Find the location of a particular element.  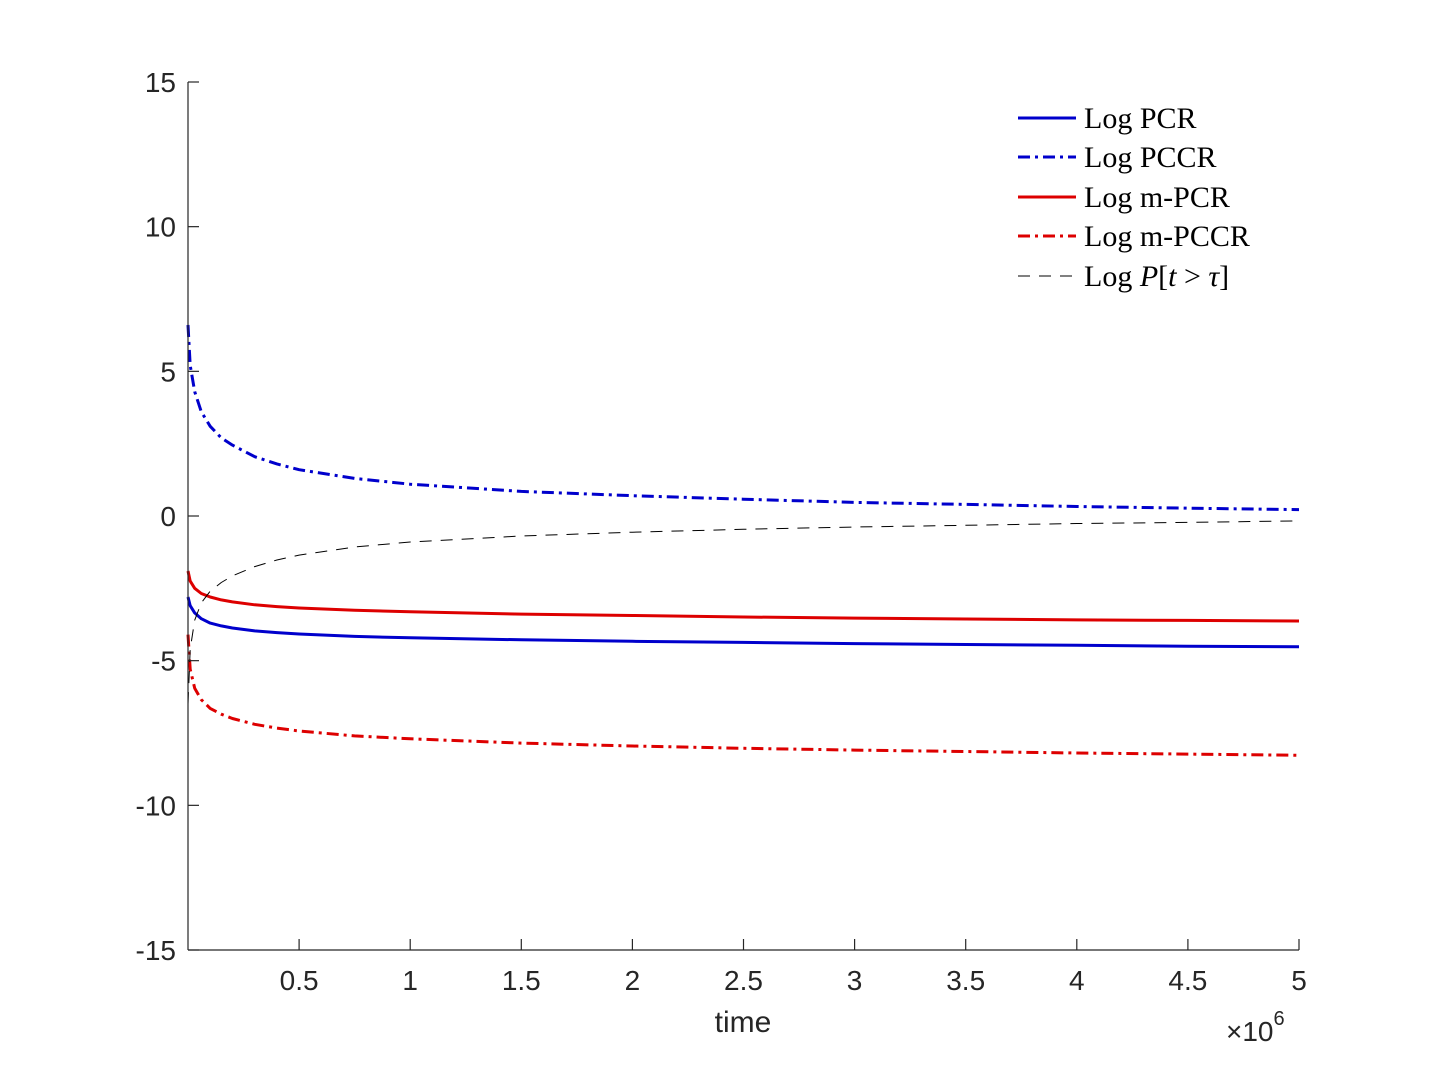

legend-label-tau: τ is located at coordinates (1214, 276).